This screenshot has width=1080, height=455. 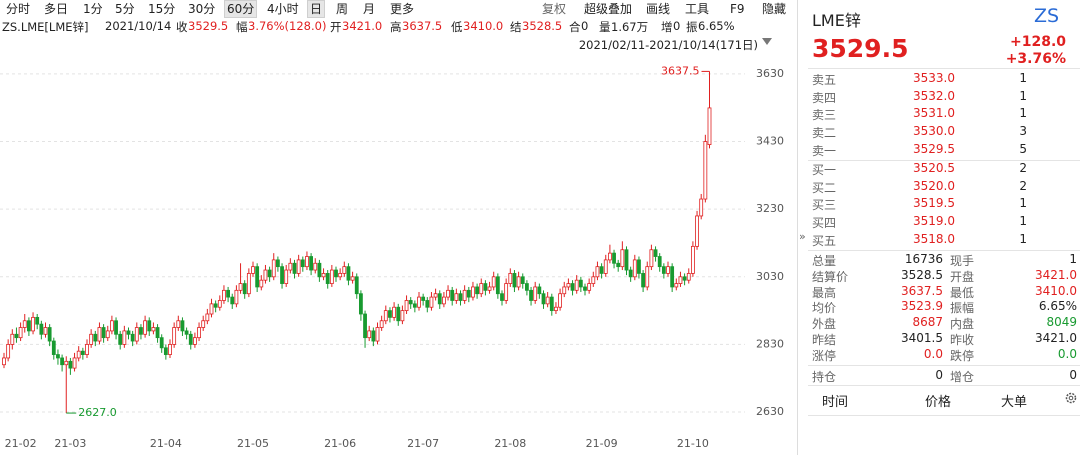 I want to click on book-price: 3529.5, so click(x=934, y=148).